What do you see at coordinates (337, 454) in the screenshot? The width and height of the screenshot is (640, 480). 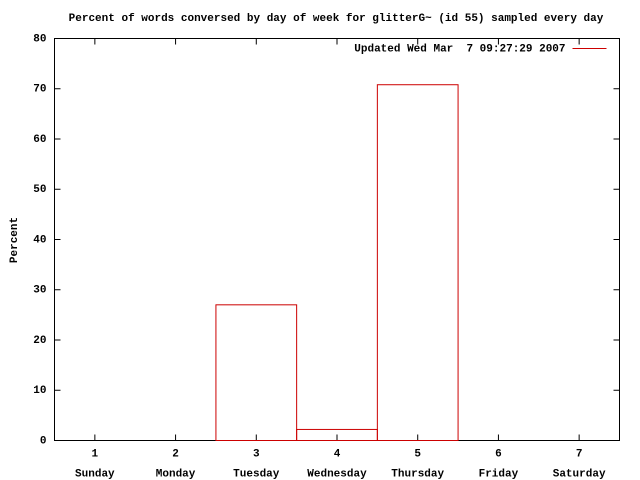 I see `x-tick-label: 4` at bounding box center [337, 454].